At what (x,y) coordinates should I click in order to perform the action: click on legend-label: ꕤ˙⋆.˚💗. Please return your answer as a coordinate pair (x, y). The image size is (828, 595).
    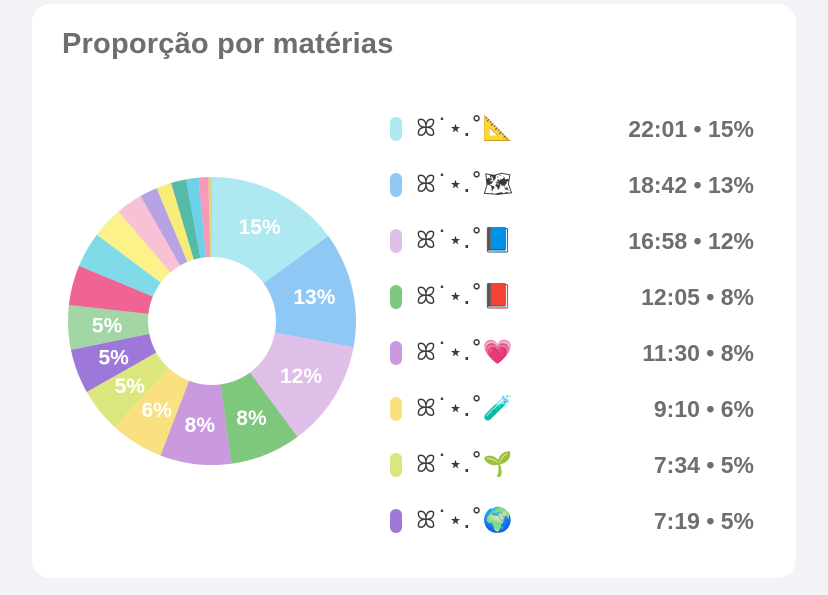
    Looking at the image, I should click on (464, 352).